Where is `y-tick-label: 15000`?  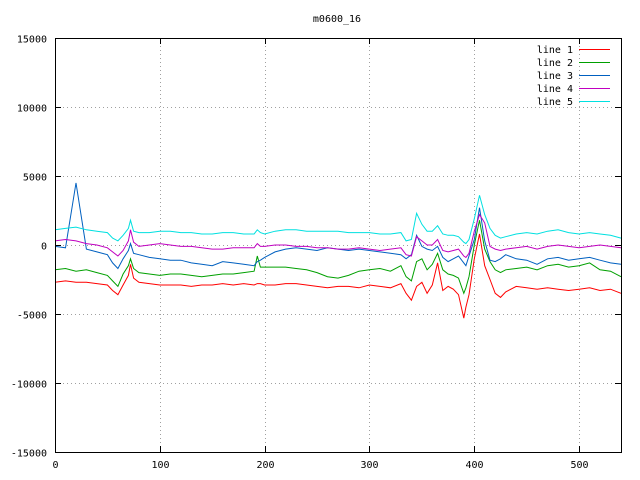 y-tick-label: 15000 is located at coordinates (32, 40).